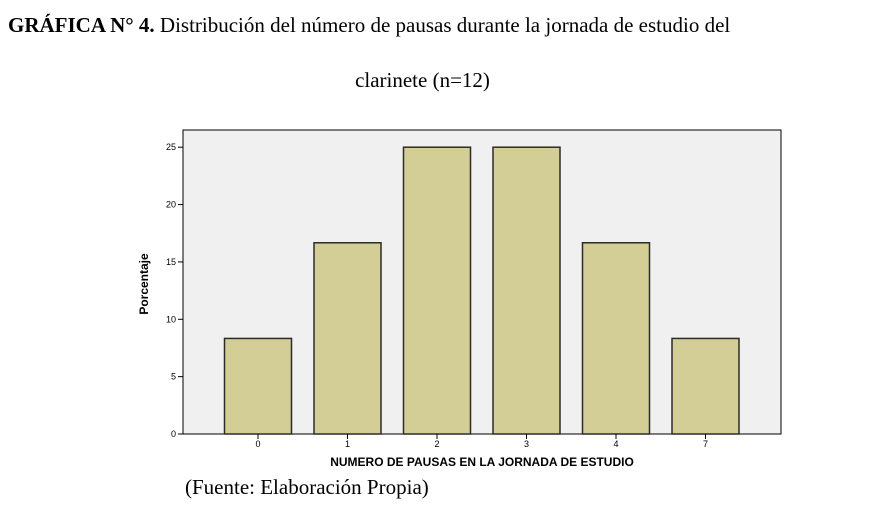 Image resolution: width=889 pixels, height=510 pixels. I want to click on y-tick-label: 15, so click(171, 262).